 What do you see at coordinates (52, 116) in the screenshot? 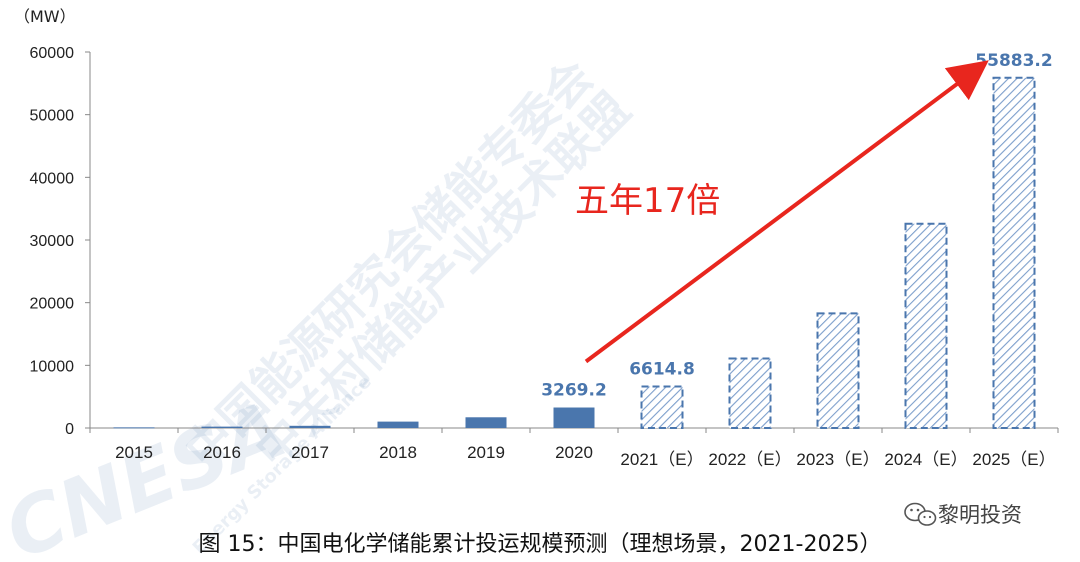
I see `y-tick-label: 50000` at bounding box center [52, 116].